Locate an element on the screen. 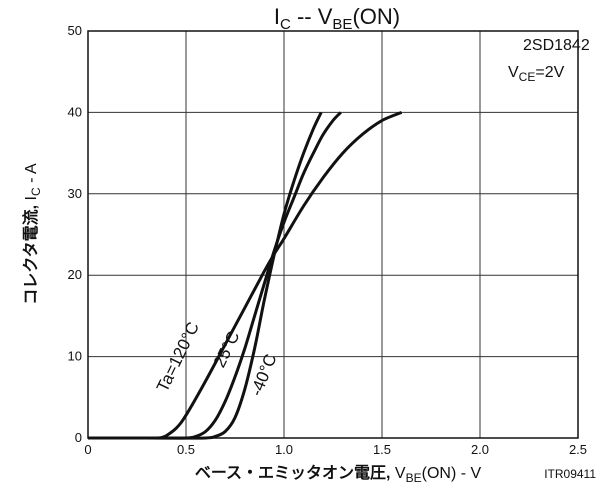 The height and width of the screenshot is (493, 600). test-condition: VCE=2V is located at coordinates (536, 74).